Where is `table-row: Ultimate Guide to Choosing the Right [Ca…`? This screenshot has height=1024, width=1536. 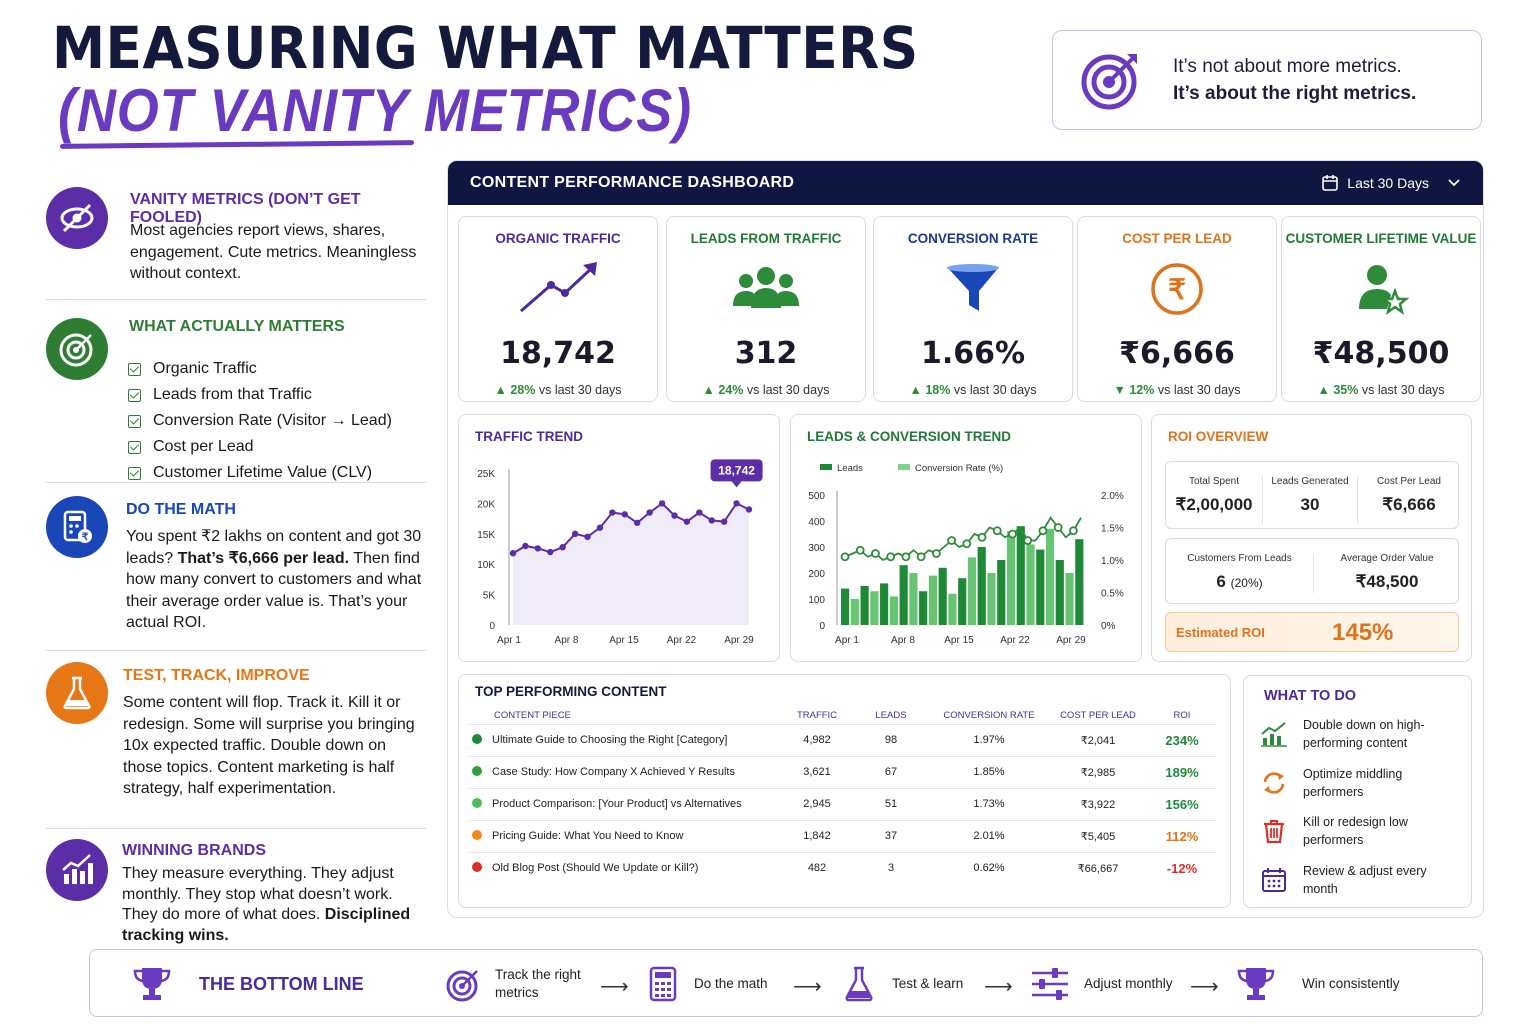 table-row: Ultimate Guide to Choosing the Right [Ca… is located at coordinates (841, 739).